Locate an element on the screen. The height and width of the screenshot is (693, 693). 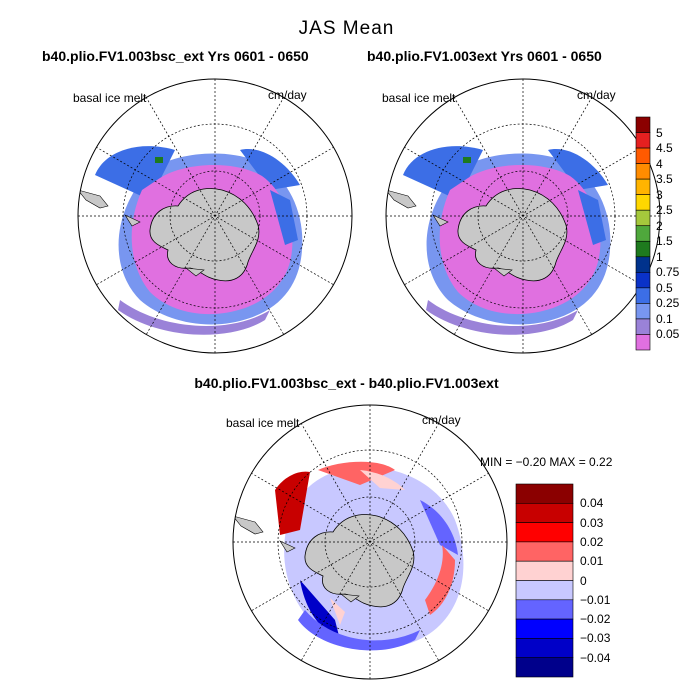
difference-colorbar-label: 0.03 is located at coordinates (592, 522).